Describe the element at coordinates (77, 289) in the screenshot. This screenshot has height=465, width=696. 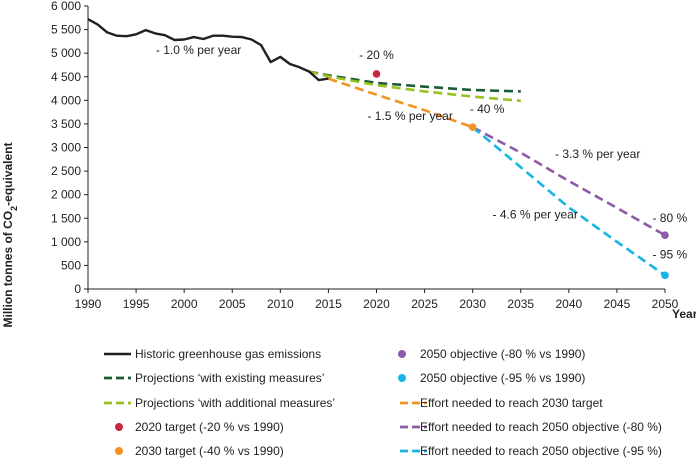
I see `y-tick-label: 0` at that location.